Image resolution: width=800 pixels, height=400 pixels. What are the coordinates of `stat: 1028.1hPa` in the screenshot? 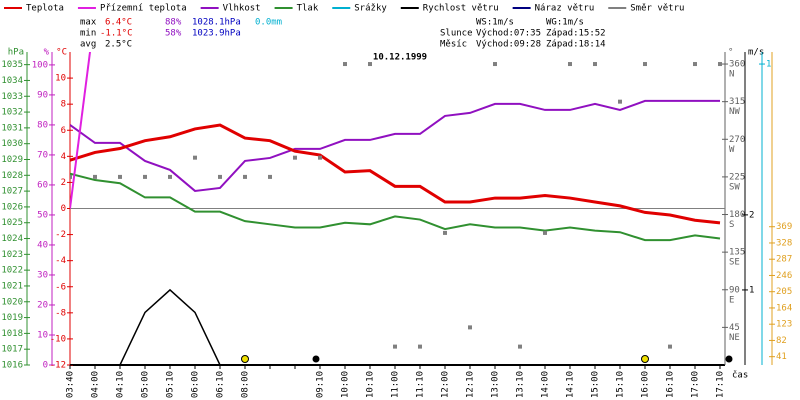 It's located at (216, 23).